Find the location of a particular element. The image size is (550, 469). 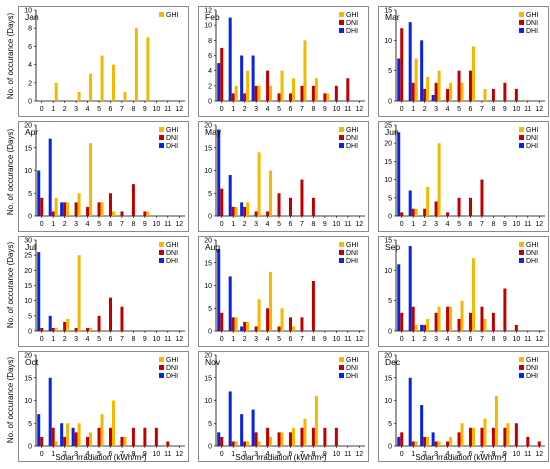

panel-title: Mar is located at coordinates (392, 17).